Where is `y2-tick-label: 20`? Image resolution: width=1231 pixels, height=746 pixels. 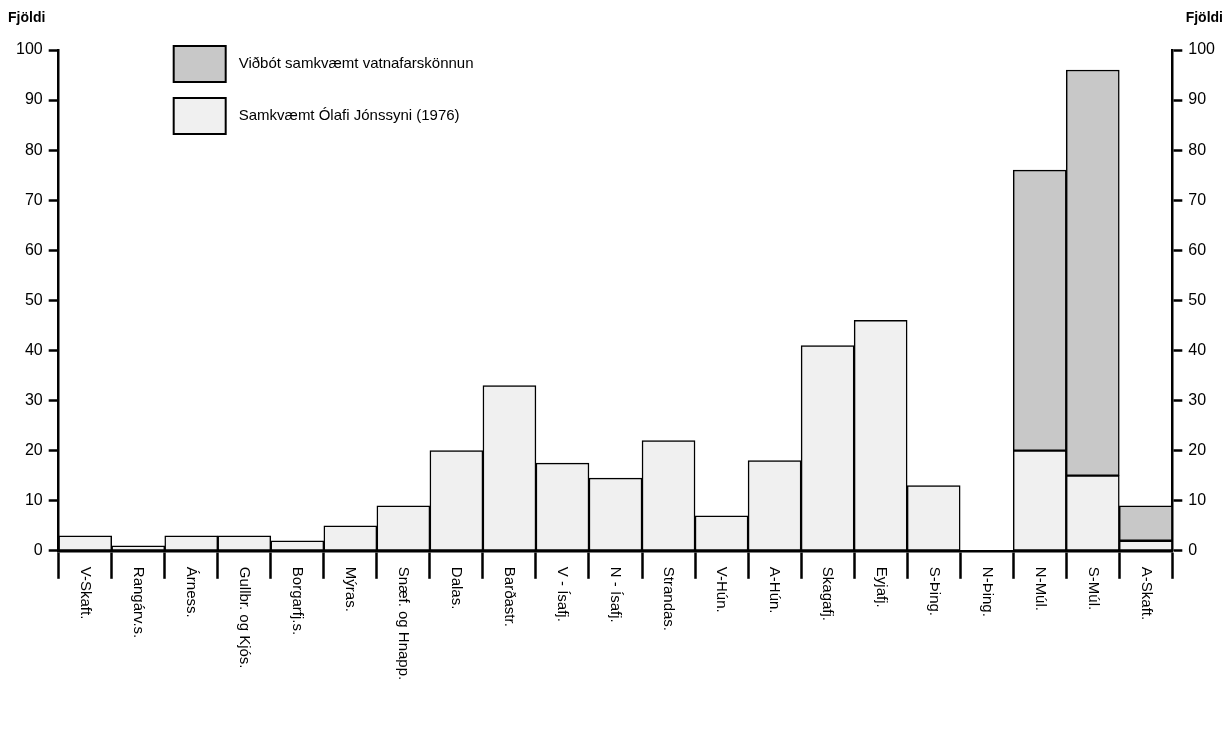 y2-tick-label: 20 is located at coordinates (1197, 450).